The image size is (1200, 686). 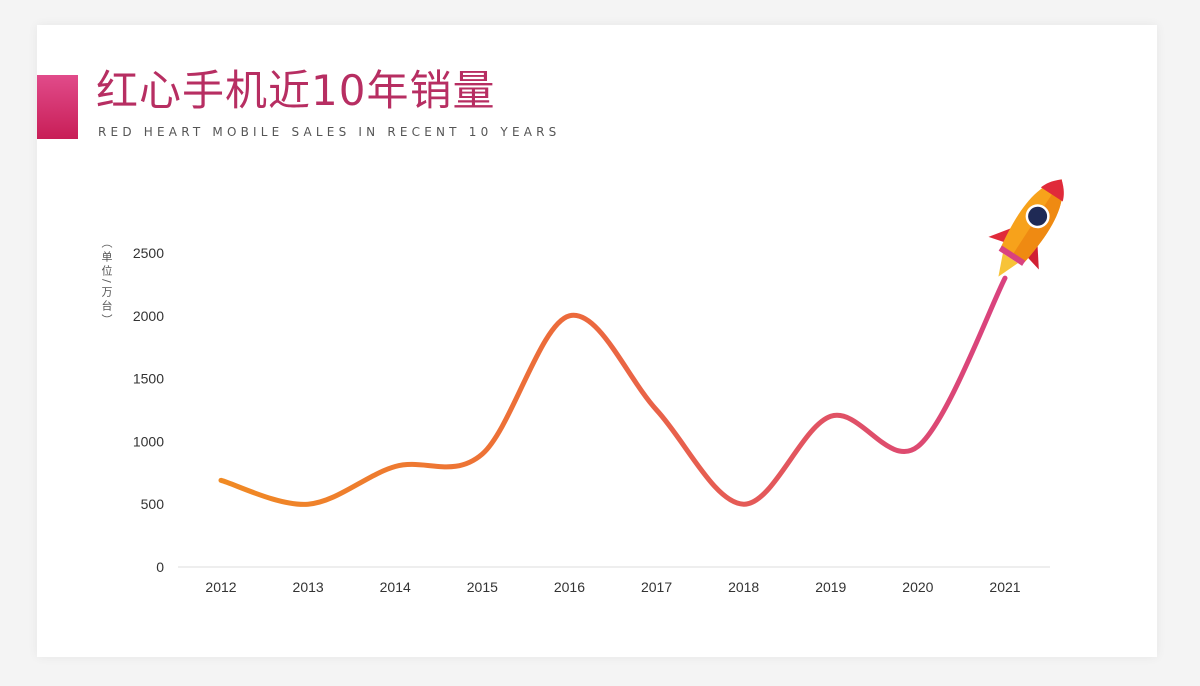 I want to click on chart-title: 红心手机近10年销量, so click(x=296, y=90).